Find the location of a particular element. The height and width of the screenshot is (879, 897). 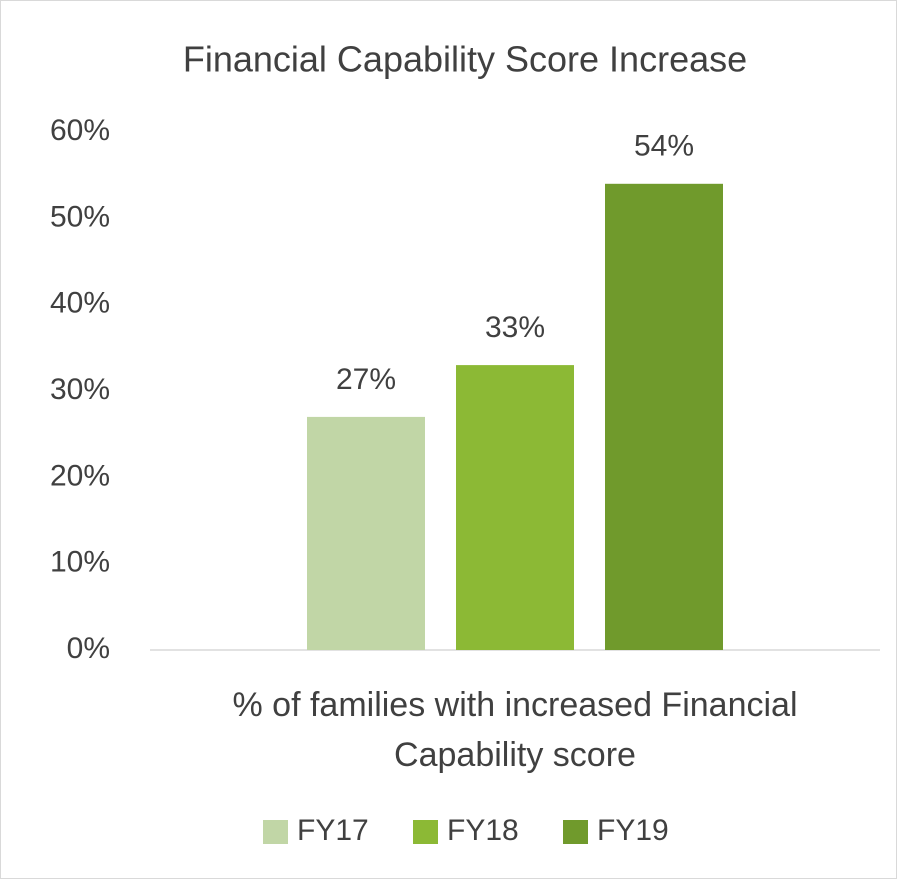

y-tick-label: 0% is located at coordinates (88, 648).